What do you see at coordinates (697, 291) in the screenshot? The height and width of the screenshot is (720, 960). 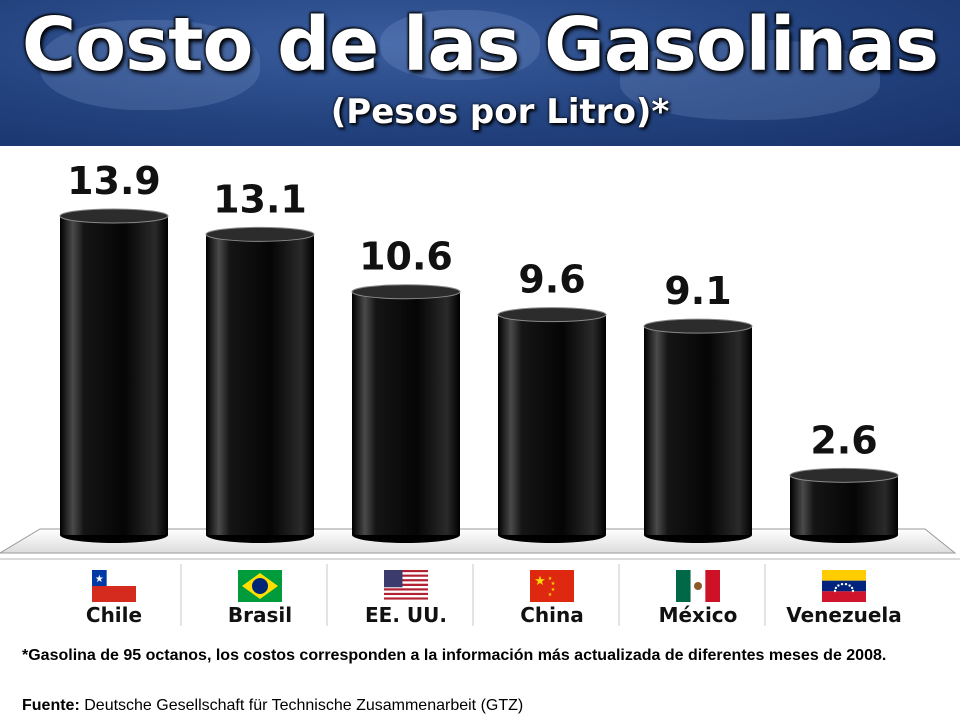 I see `data-label: 9.1` at bounding box center [697, 291].